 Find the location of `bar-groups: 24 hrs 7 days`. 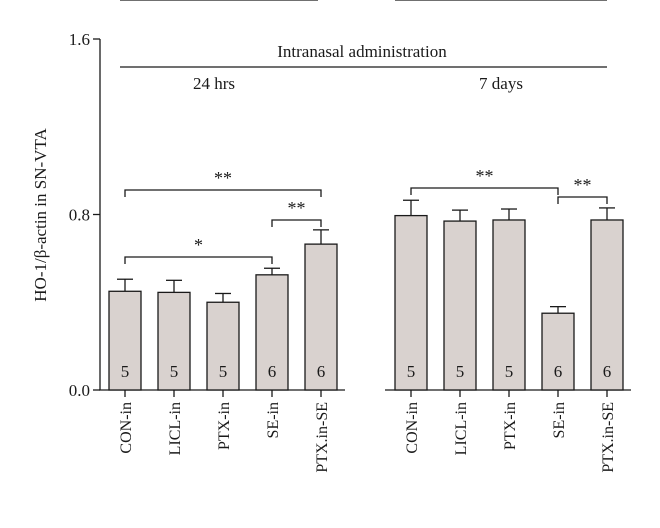

bar-groups: 24 hrs 7 days is located at coordinates (363, 46).